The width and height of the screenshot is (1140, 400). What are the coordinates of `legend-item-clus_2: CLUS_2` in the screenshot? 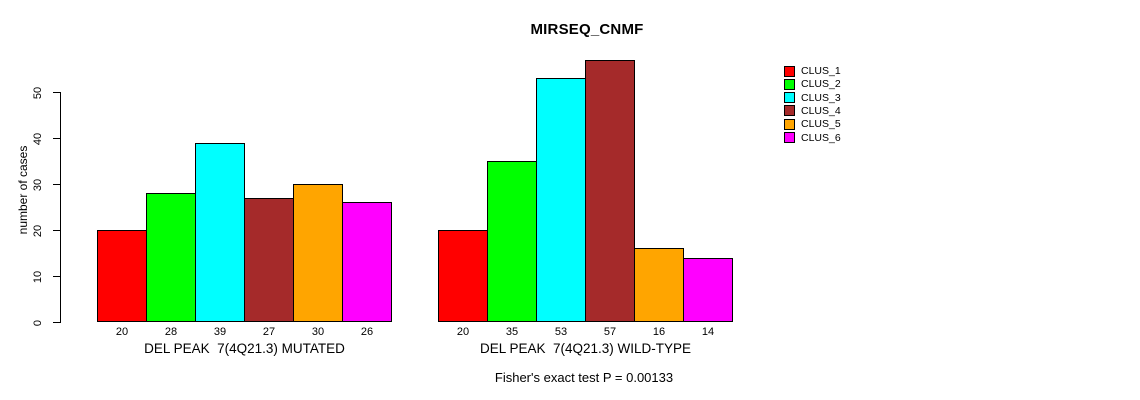 It's located at (812, 84).